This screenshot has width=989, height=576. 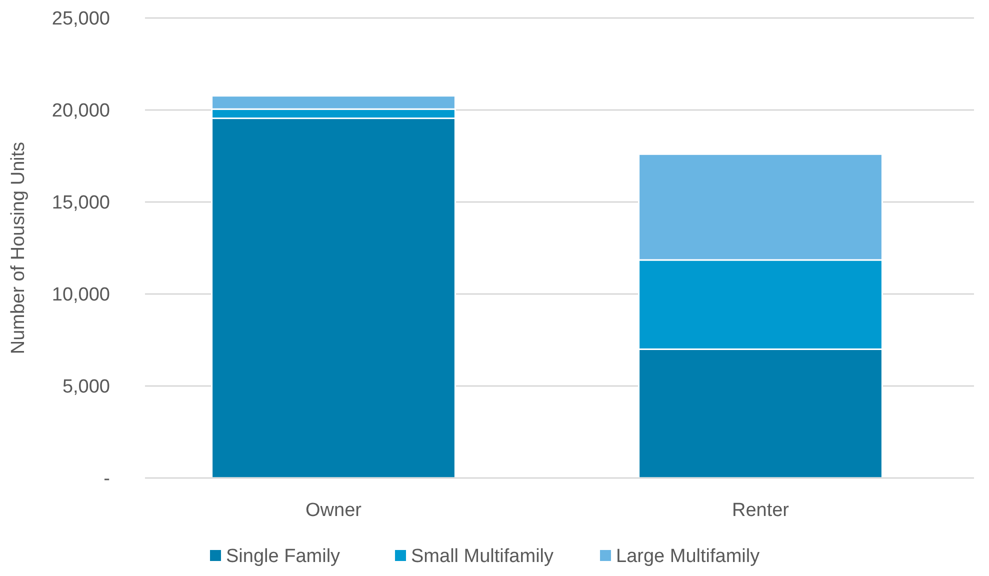 I want to click on legend-label: Small Multifamily, so click(x=482, y=556).